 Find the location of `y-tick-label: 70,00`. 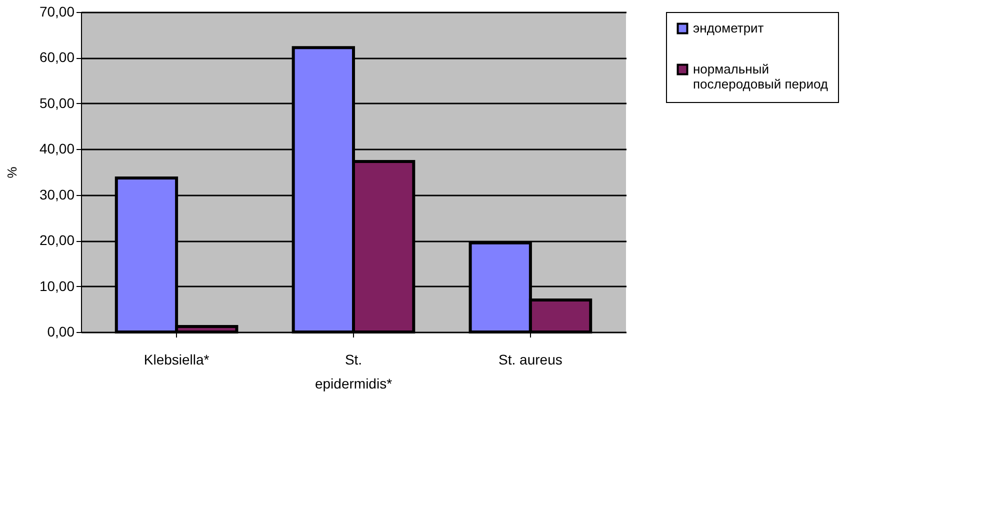

y-tick-label: 70,00 is located at coordinates (57, 12).